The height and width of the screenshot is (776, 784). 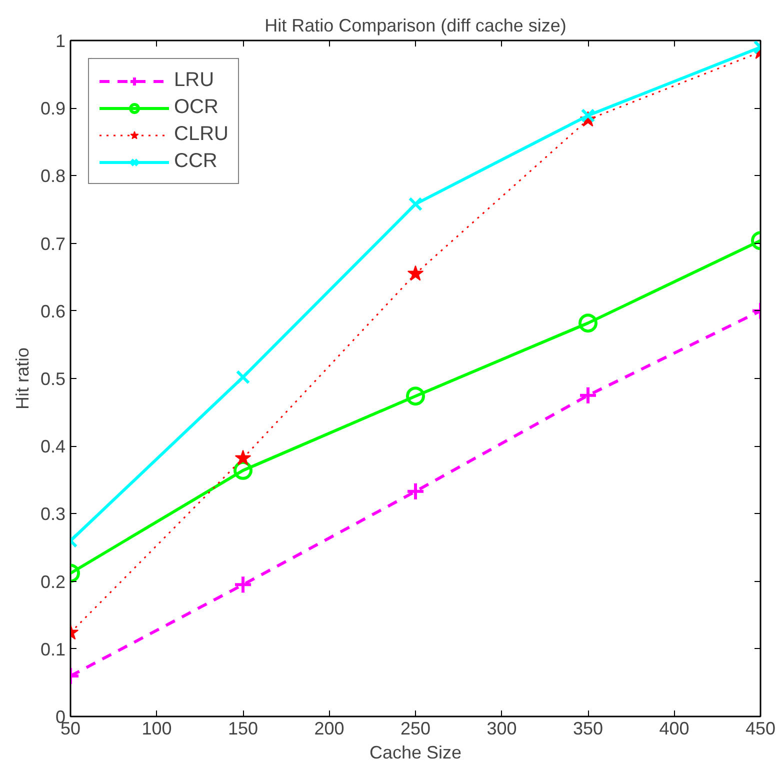 What do you see at coordinates (194, 80) in the screenshot?
I see `legend-label: LRU` at bounding box center [194, 80].